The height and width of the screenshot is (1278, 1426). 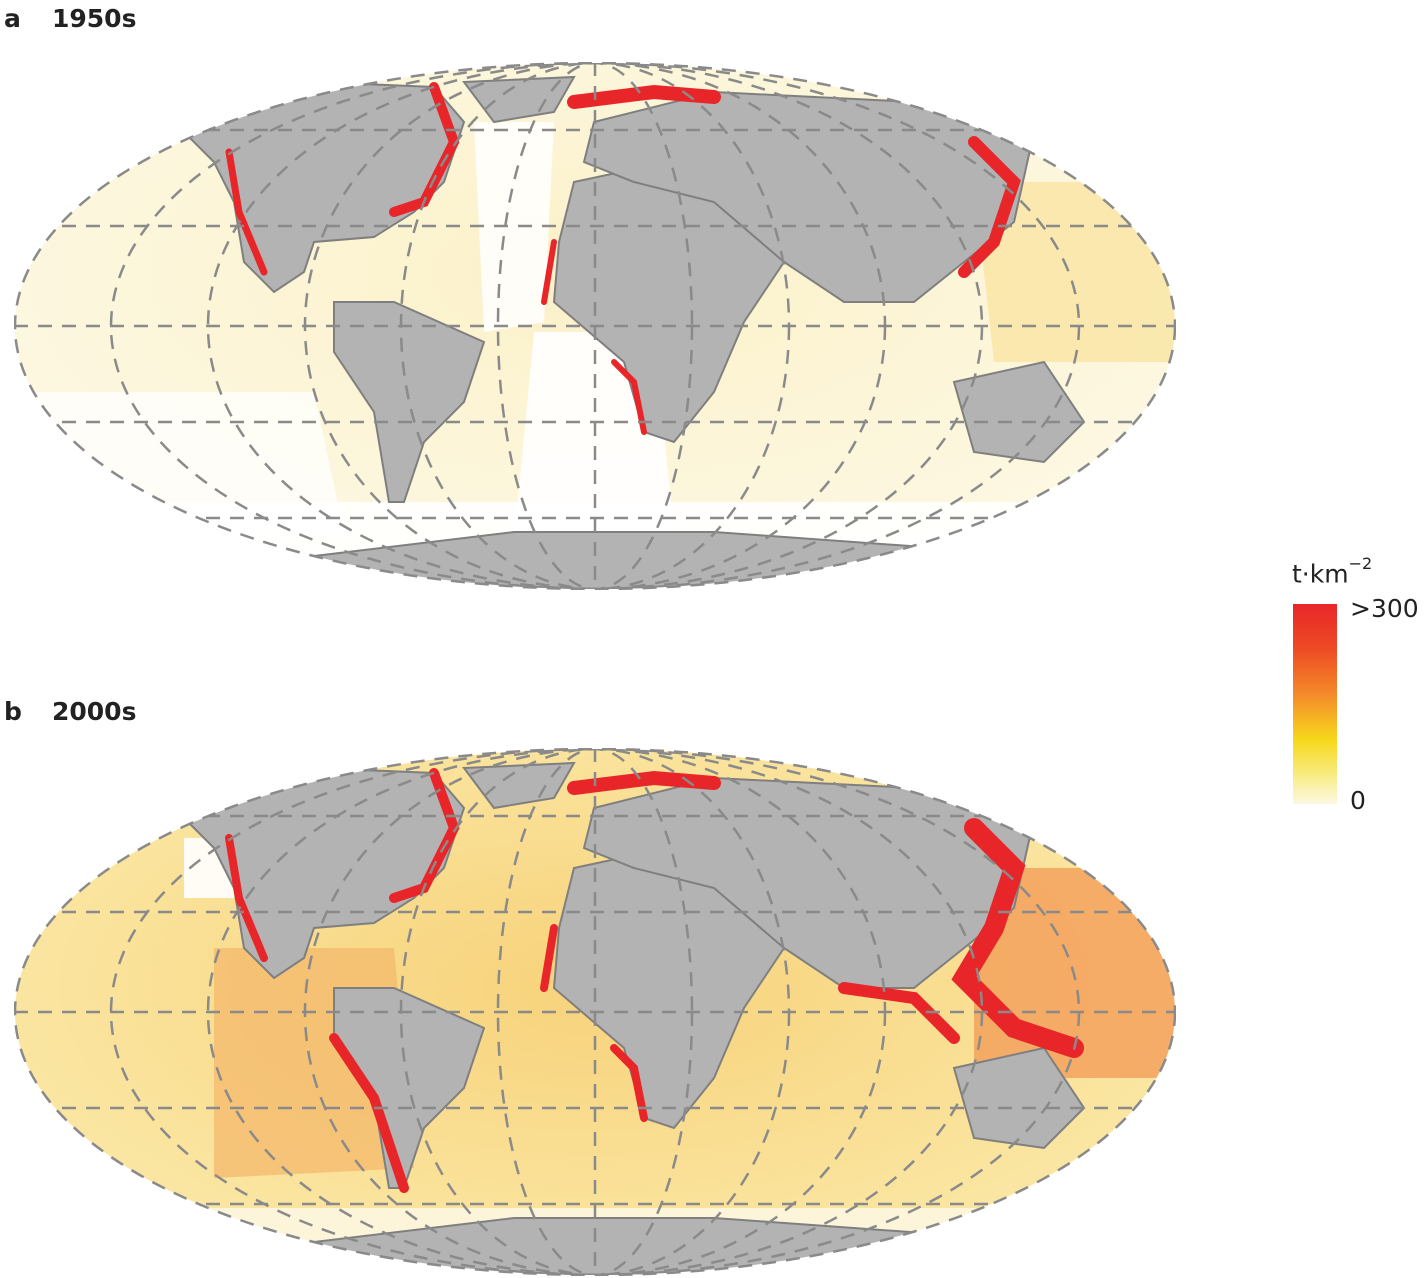 What do you see at coordinates (1360, 563) in the screenshot?
I see `legend-unit-exponent: −2` at bounding box center [1360, 563].